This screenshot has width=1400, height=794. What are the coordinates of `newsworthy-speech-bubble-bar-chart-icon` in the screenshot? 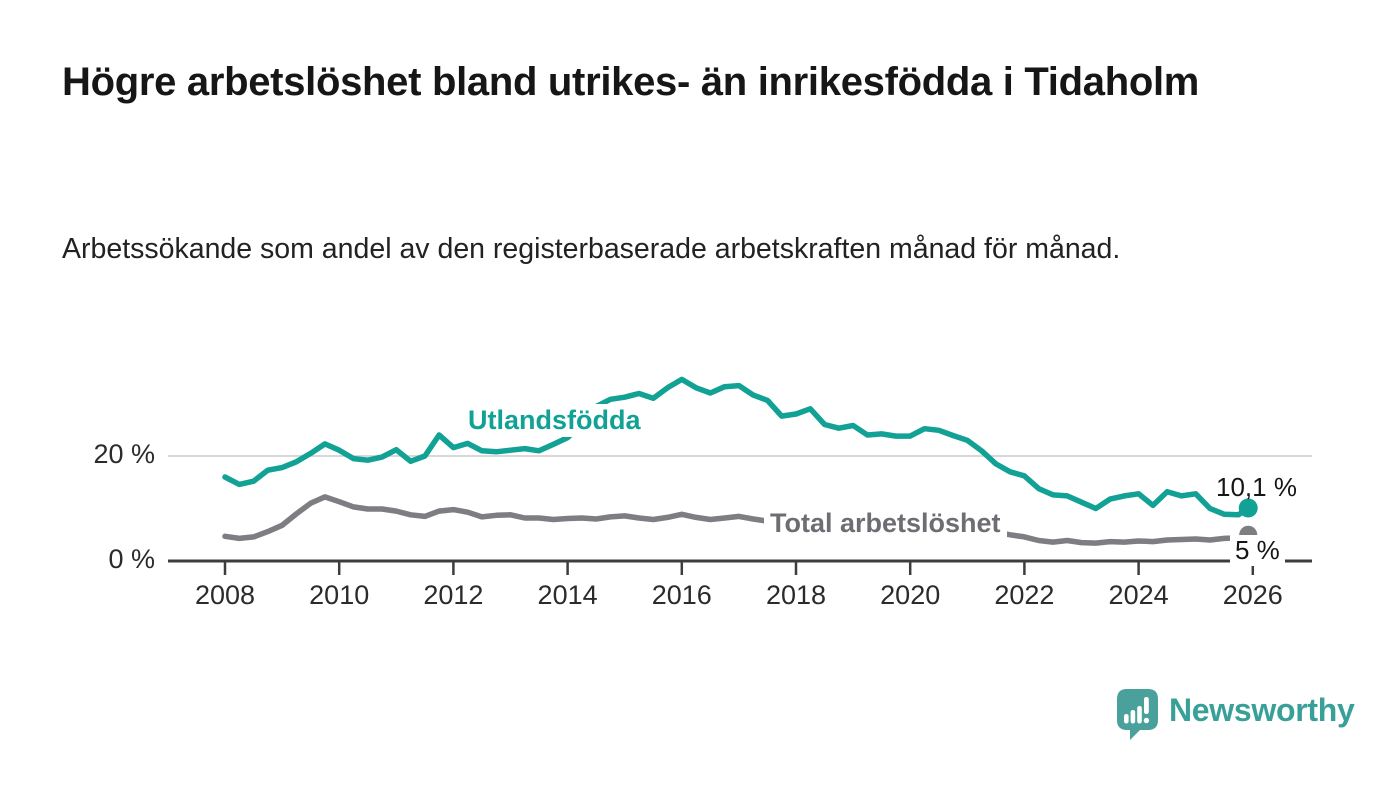 It's located at (1137, 714).